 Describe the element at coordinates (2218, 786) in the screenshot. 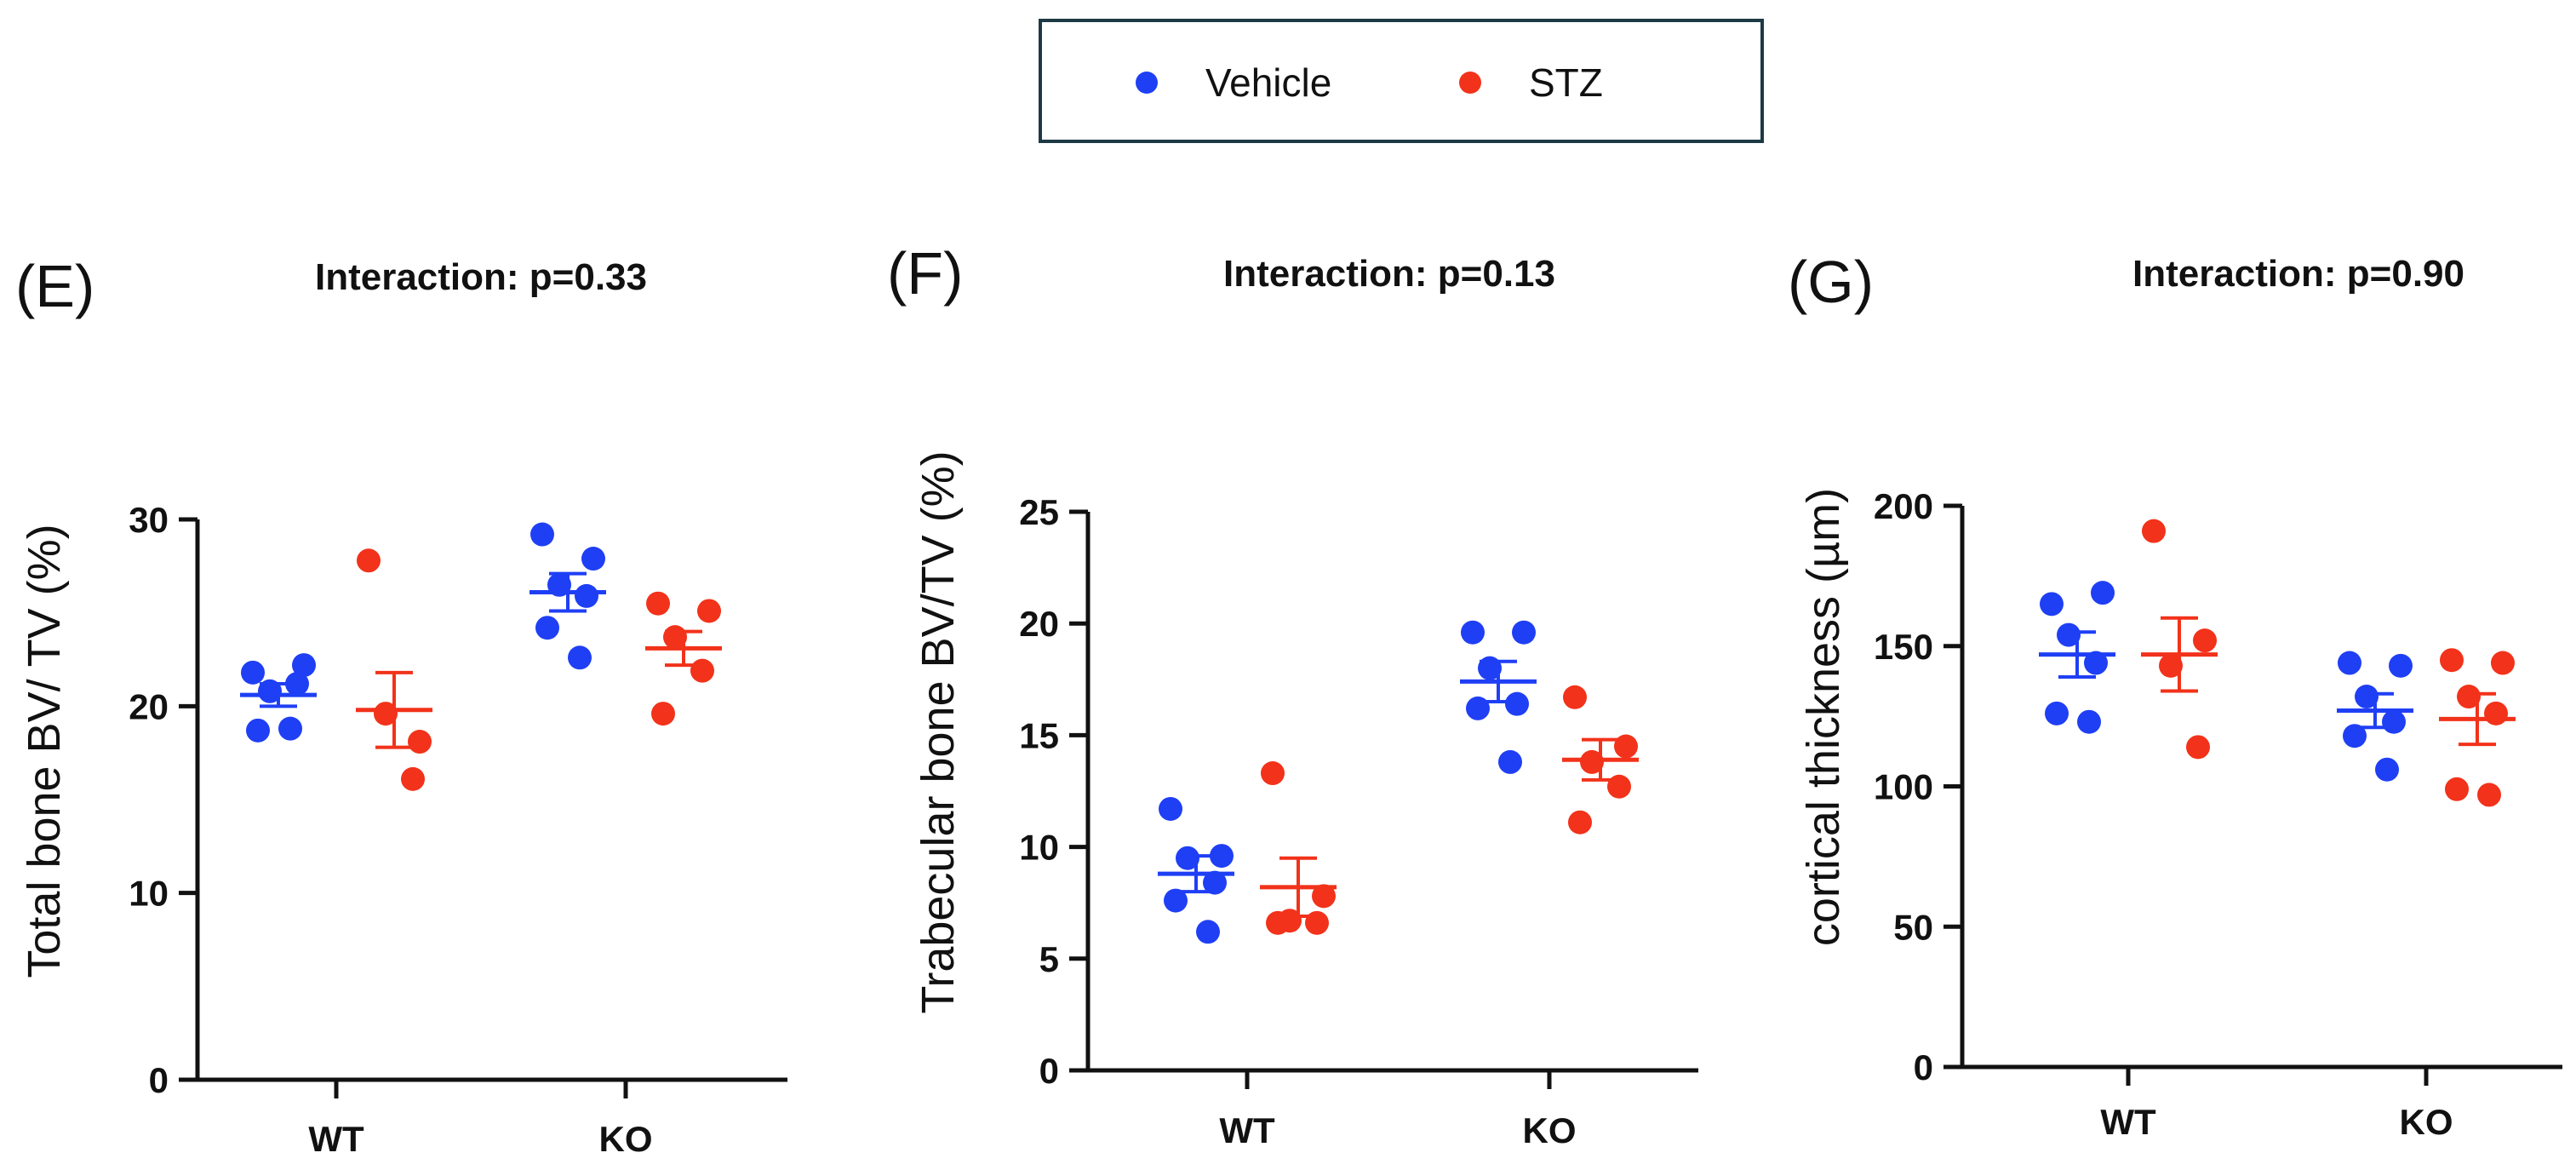

I see `panel-g-plot: 0 50 100 150 200` at that location.